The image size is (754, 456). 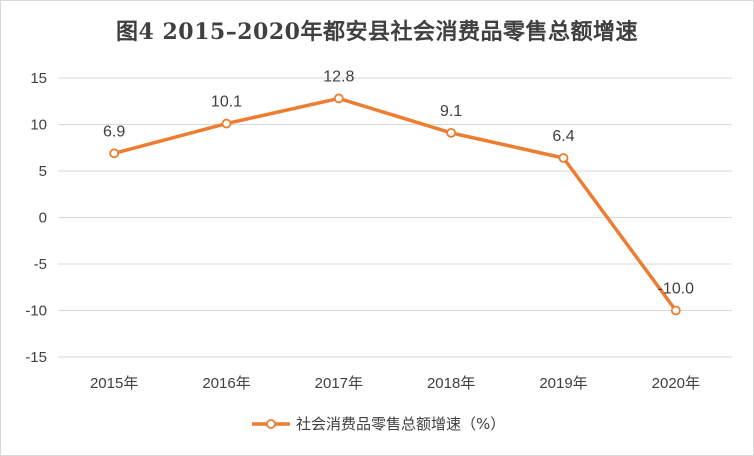 What do you see at coordinates (36, 218) in the screenshot?
I see `y-axis: 15 10 5 0 -5 -10 -15` at bounding box center [36, 218].